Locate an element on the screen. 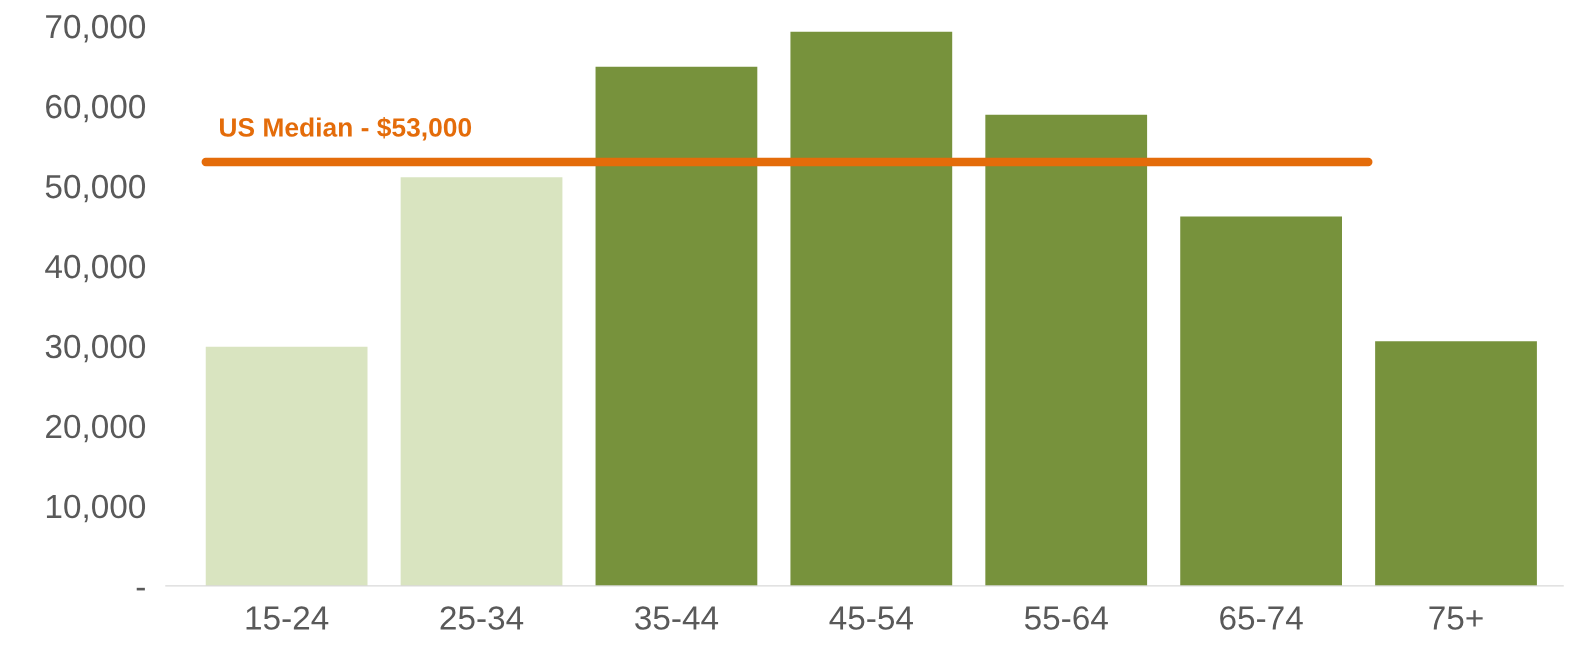 This screenshot has width=1579, height=651. y-tick-label: 70,000 is located at coordinates (96, 28).